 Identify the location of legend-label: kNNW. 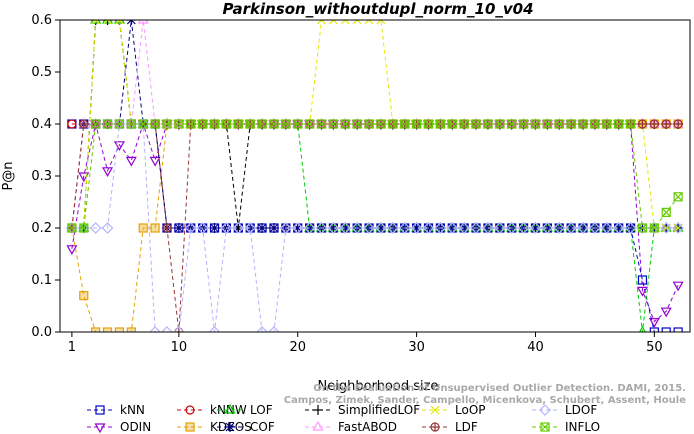
(228, 410).